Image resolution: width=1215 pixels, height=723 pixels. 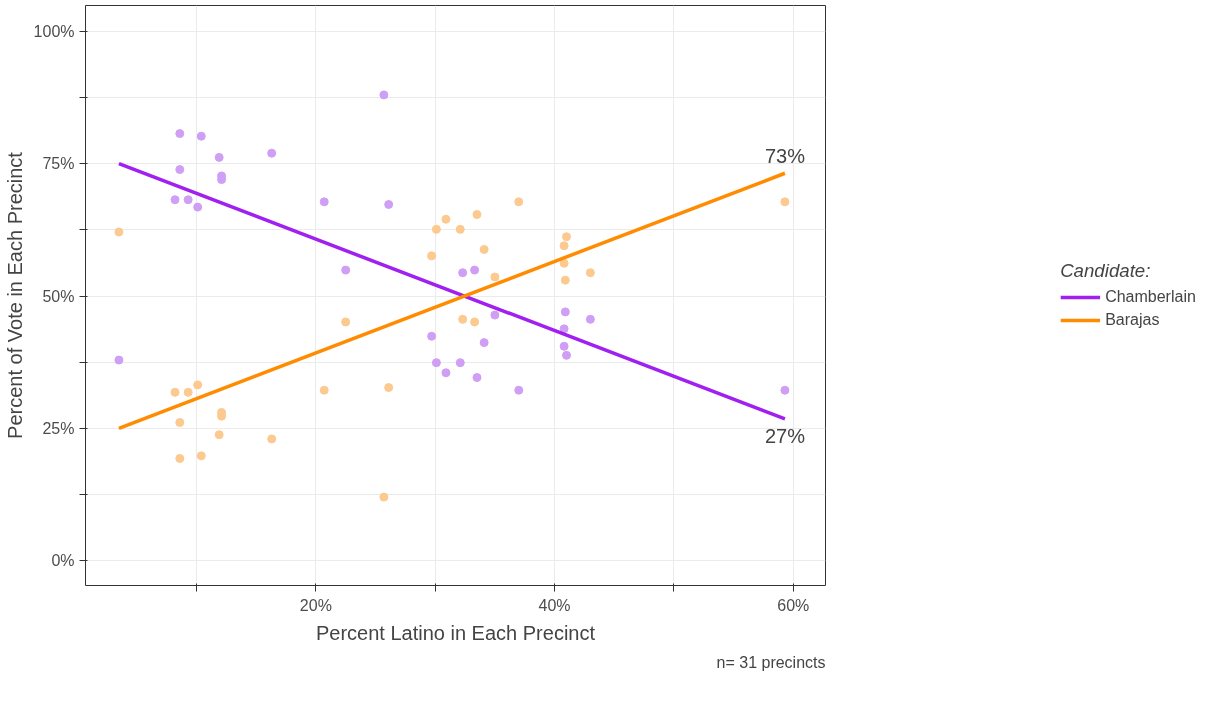 What do you see at coordinates (785, 156) in the screenshot?
I see `annotation: 73%` at bounding box center [785, 156].